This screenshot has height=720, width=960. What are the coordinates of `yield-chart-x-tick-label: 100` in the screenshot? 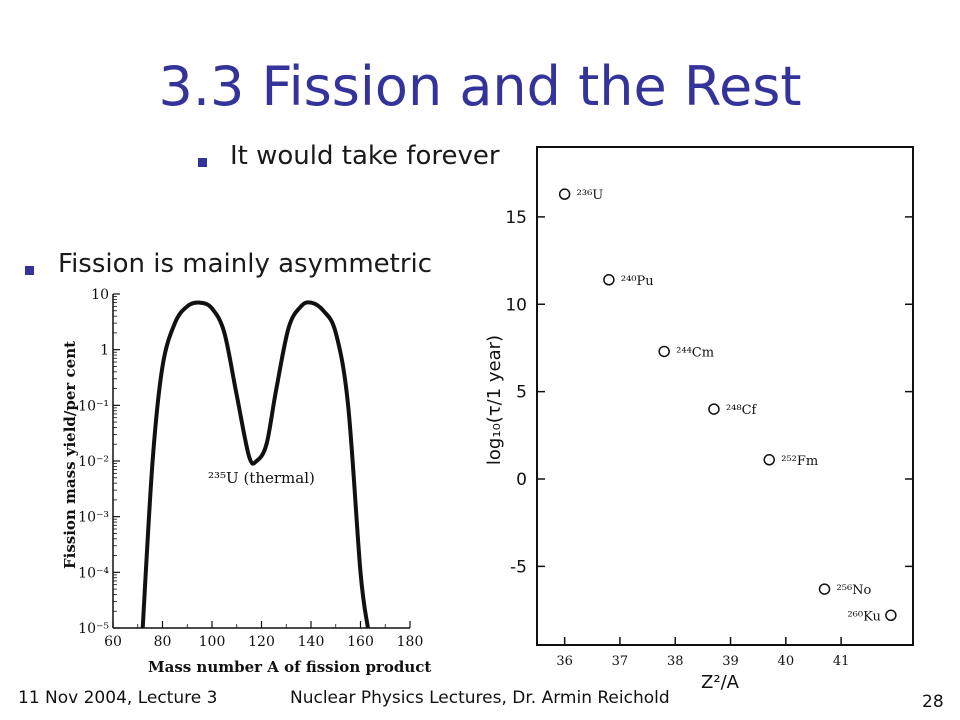 It's located at (212, 642).